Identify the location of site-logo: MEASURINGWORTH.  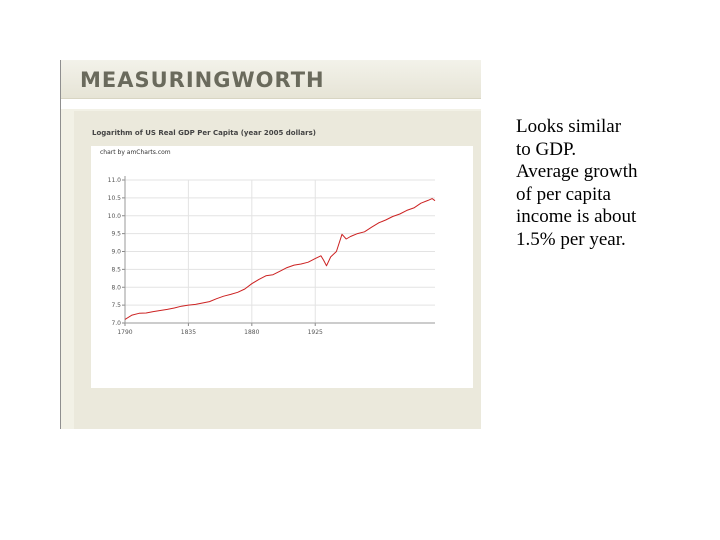
(202, 80).